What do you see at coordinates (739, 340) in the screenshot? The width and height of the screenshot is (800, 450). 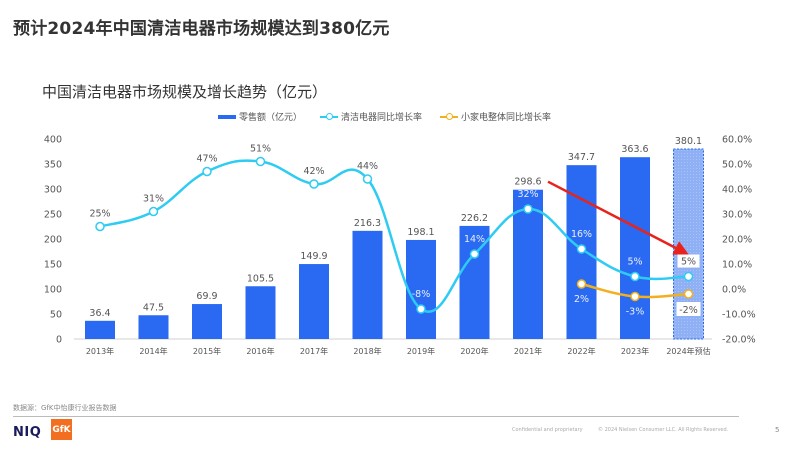 I see `right-axis-tick-label: -20.0%` at bounding box center [739, 340].